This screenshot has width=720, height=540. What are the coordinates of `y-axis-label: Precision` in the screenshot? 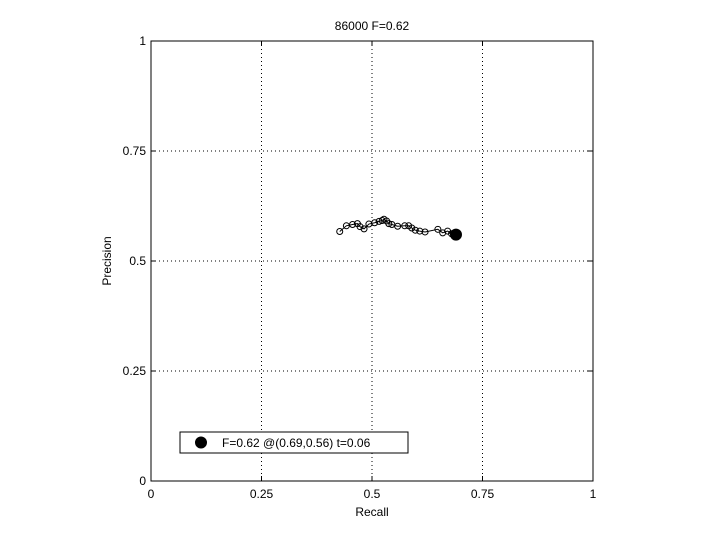 It's located at (107, 260).